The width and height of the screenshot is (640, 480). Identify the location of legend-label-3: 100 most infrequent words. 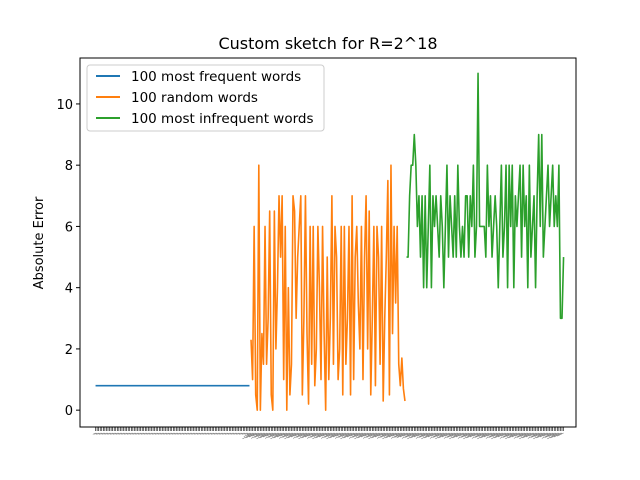
(222, 119).